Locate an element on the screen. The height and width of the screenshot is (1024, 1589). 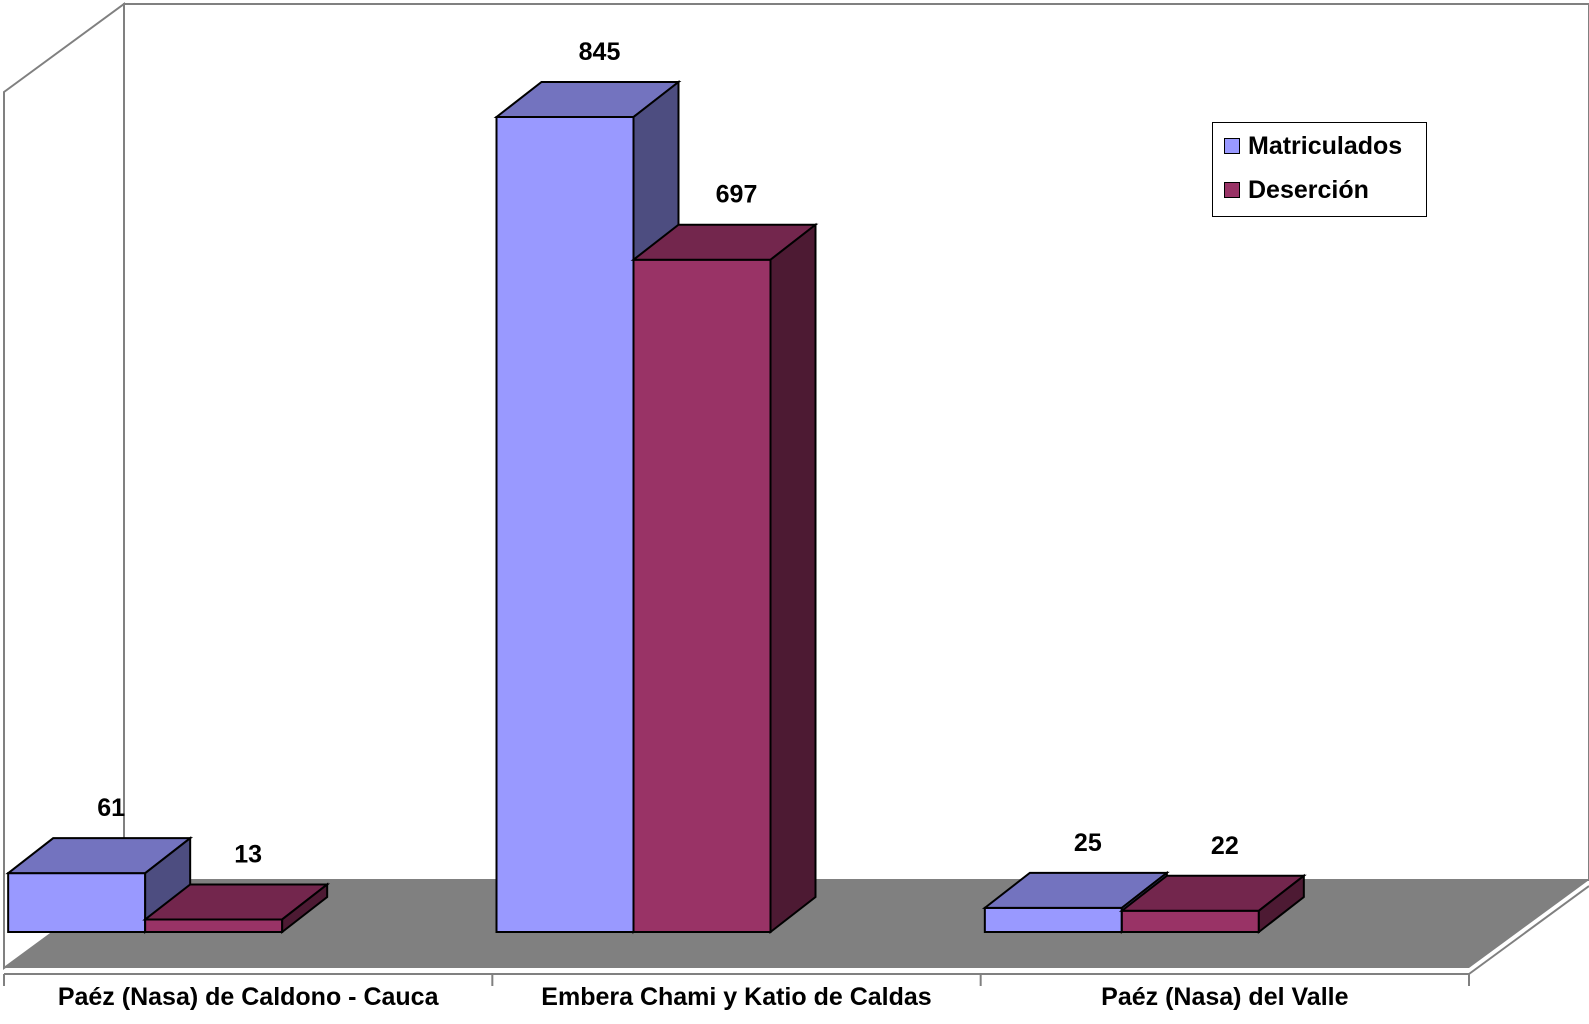
data-label: 13 is located at coordinates (248, 854).